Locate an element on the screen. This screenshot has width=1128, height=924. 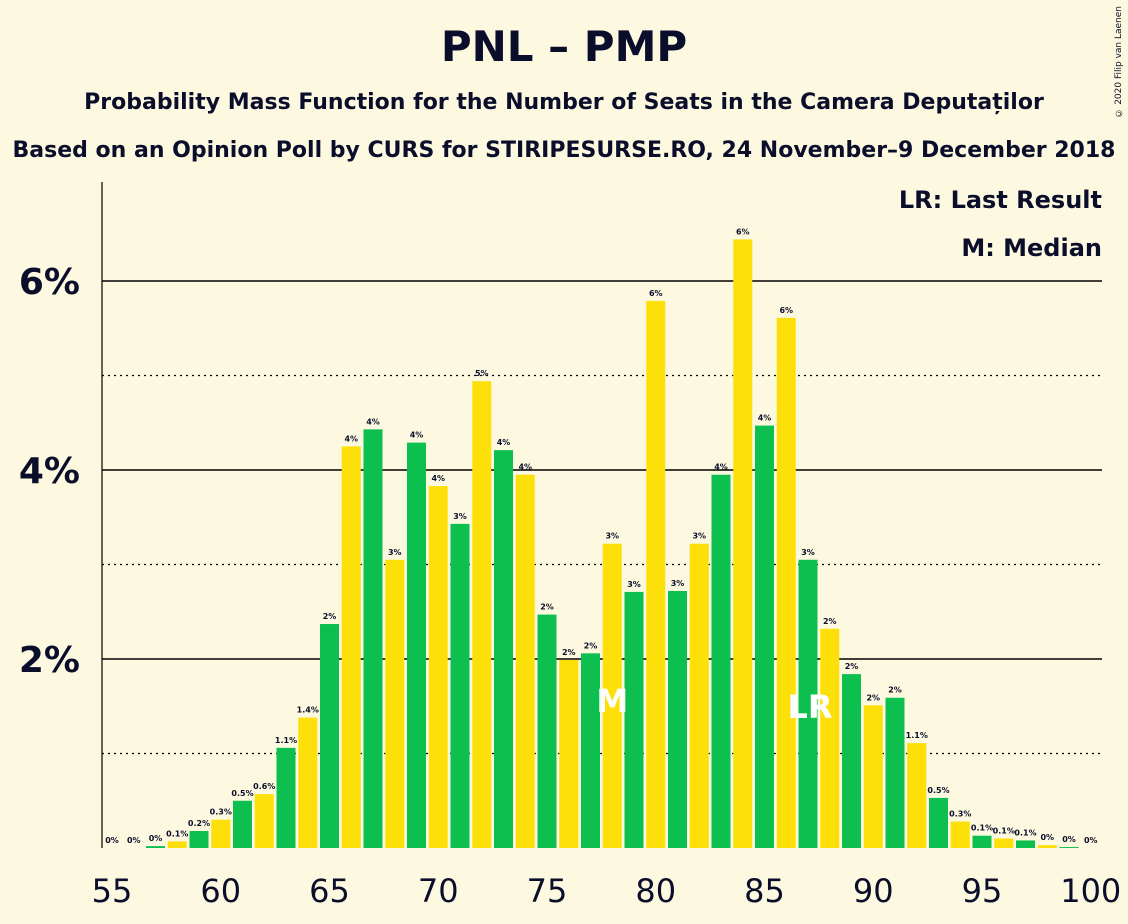
y-tick-label: 2% is located at coordinates (49, 660).